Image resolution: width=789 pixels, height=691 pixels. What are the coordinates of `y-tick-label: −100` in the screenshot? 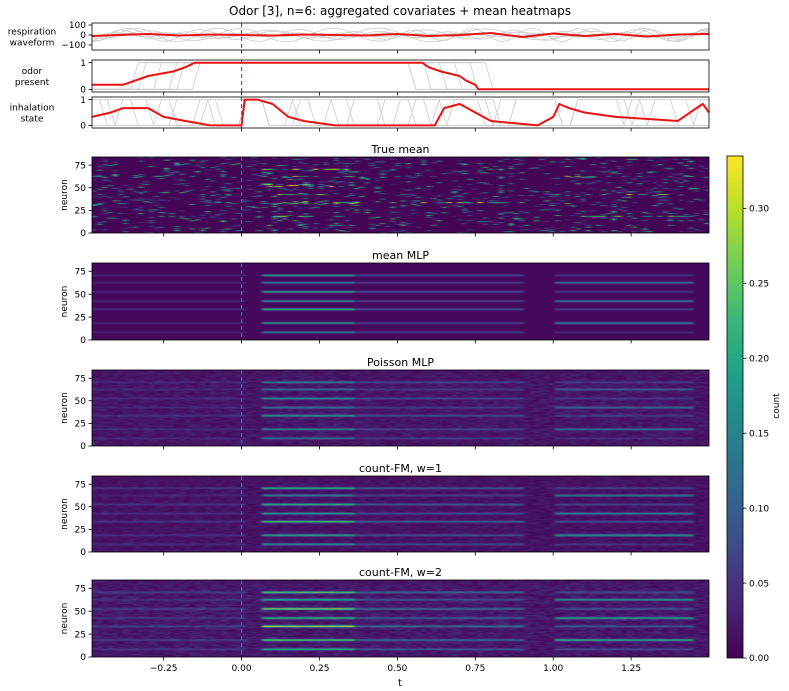 It's located at (73, 46).